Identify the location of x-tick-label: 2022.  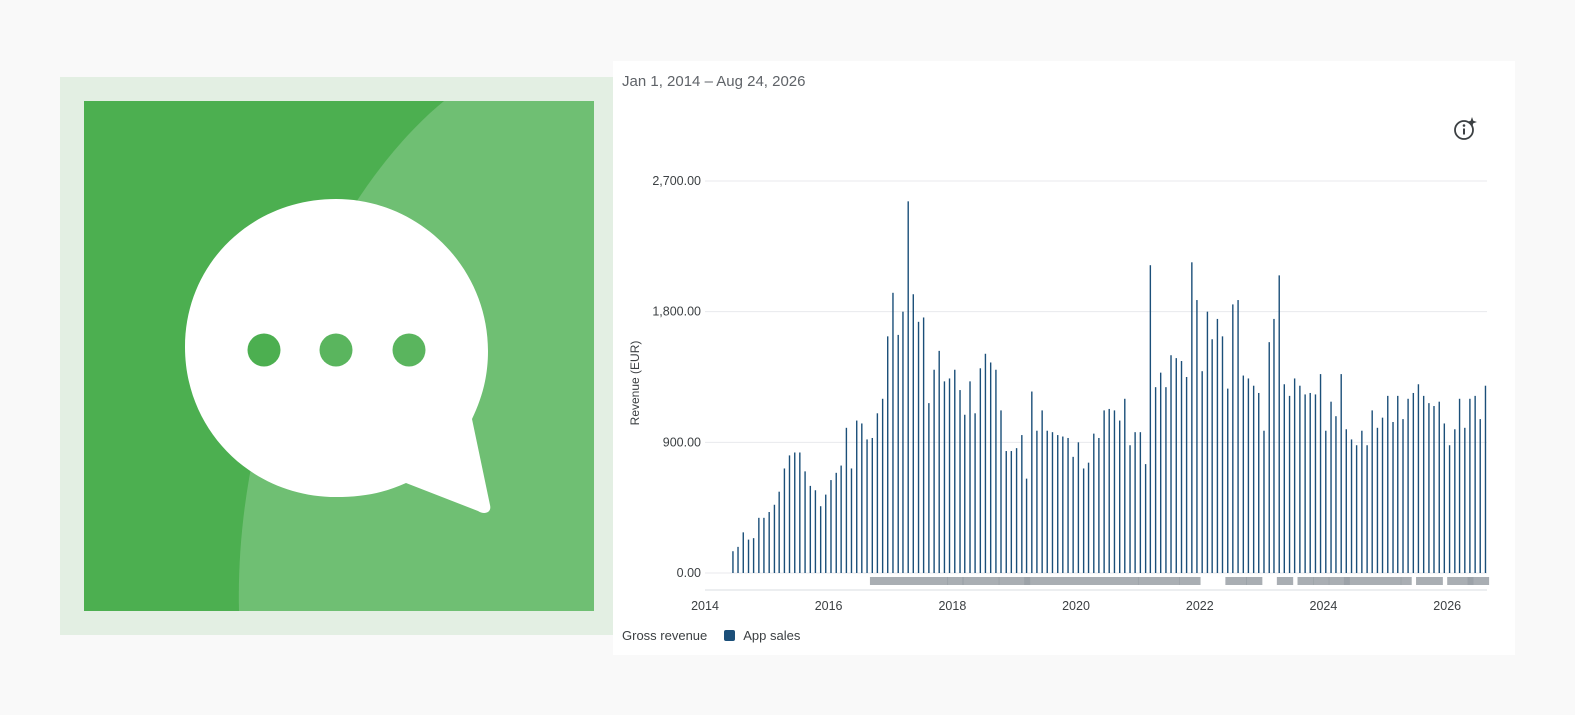
(1200, 606).